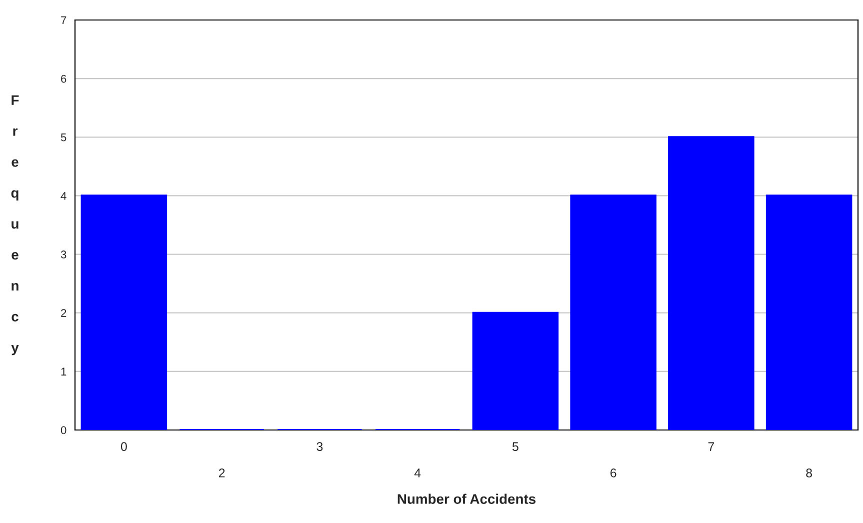 The image size is (863, 523). What do you see at coordinates (63, 430) in the screenshot?
I see `y-tick-label: 0` at bounding box center [63, 430].